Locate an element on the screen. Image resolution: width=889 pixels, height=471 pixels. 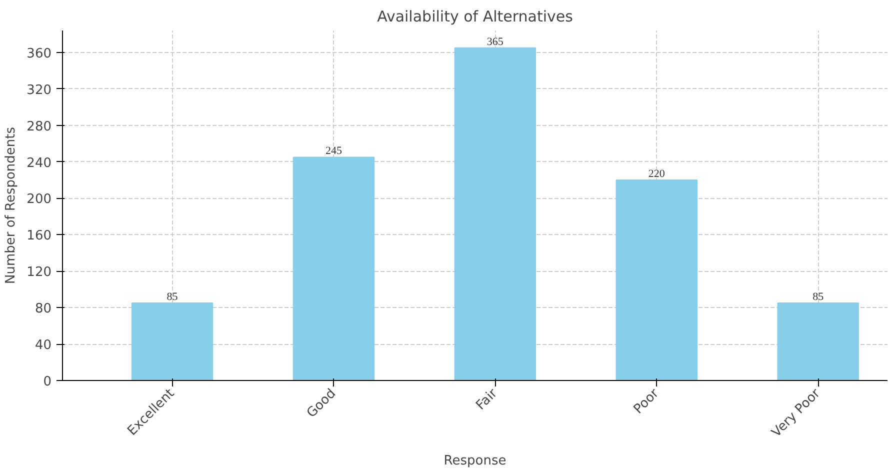
y-tick-label: 280 is located at coordinates (39, 126).